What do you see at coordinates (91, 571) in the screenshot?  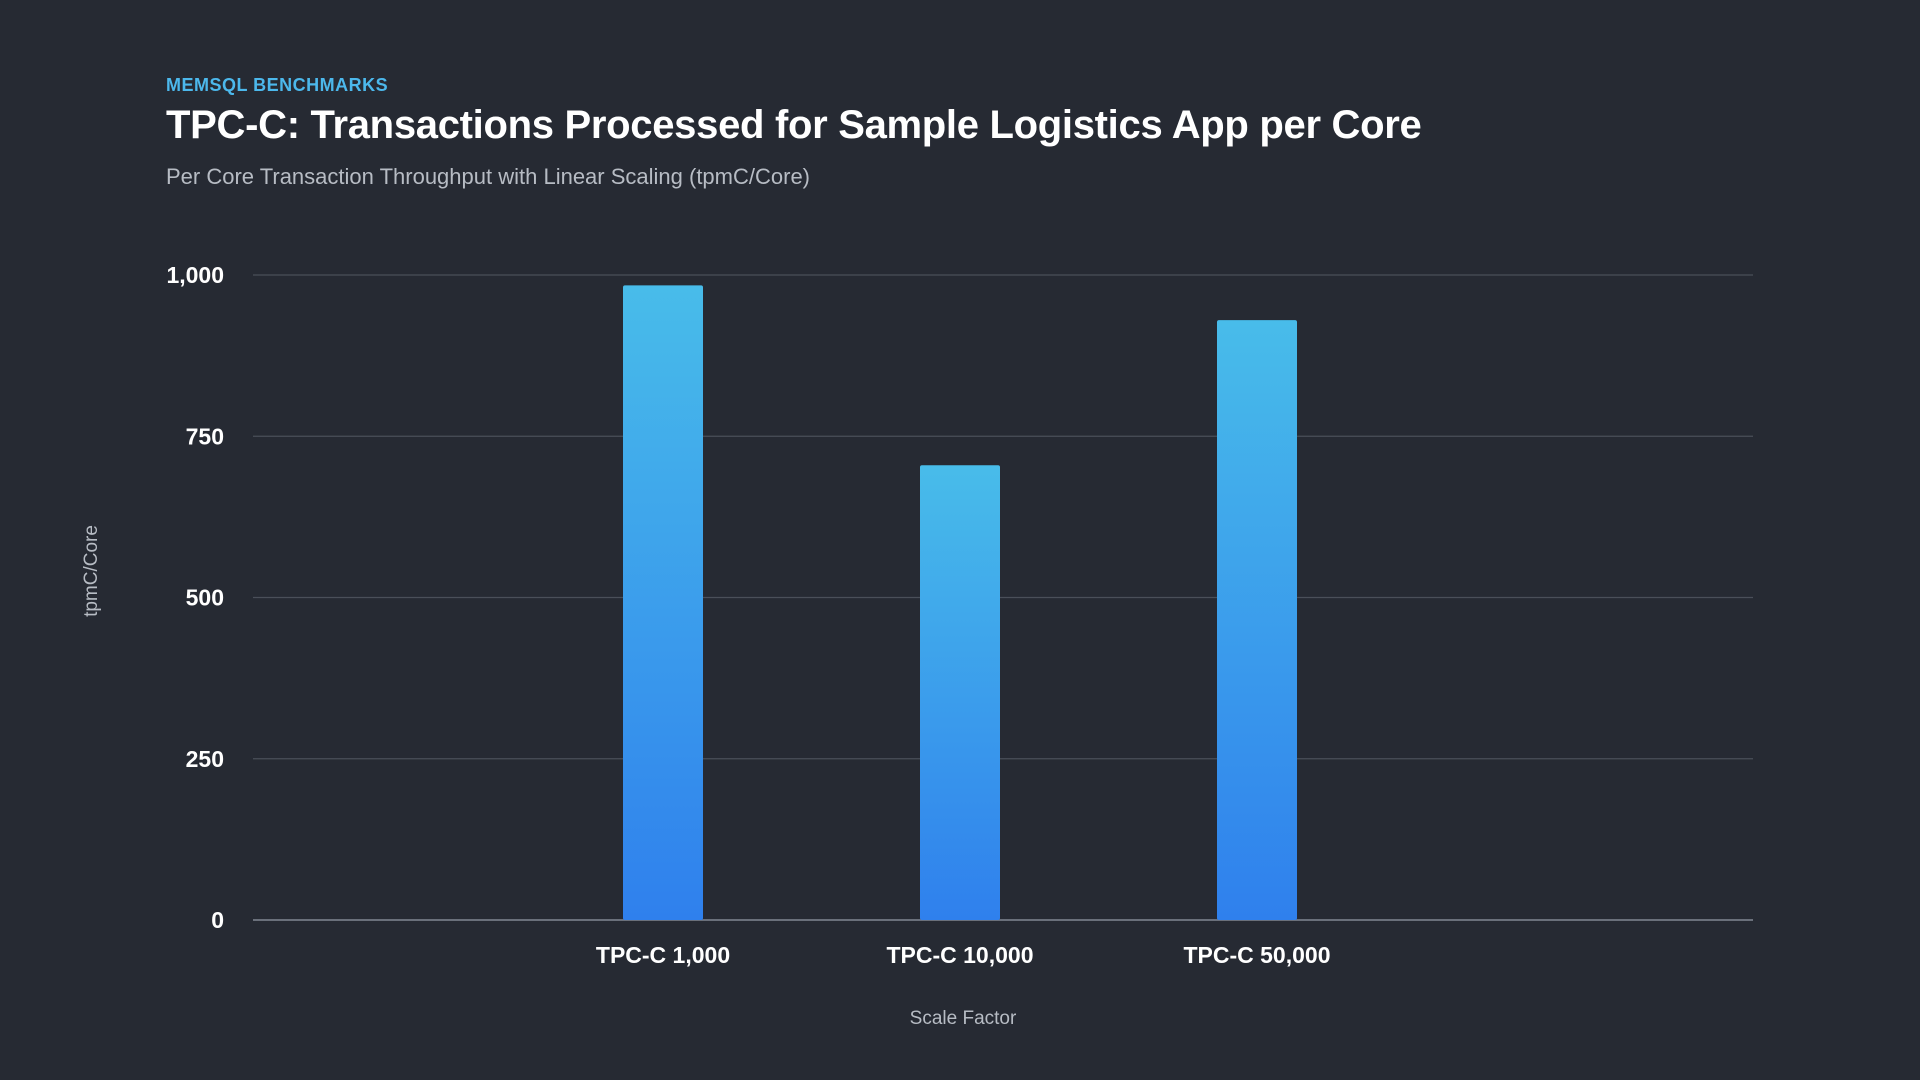 I see `y-axis-title: tpmC/Core` at bounding box center [91, 571].